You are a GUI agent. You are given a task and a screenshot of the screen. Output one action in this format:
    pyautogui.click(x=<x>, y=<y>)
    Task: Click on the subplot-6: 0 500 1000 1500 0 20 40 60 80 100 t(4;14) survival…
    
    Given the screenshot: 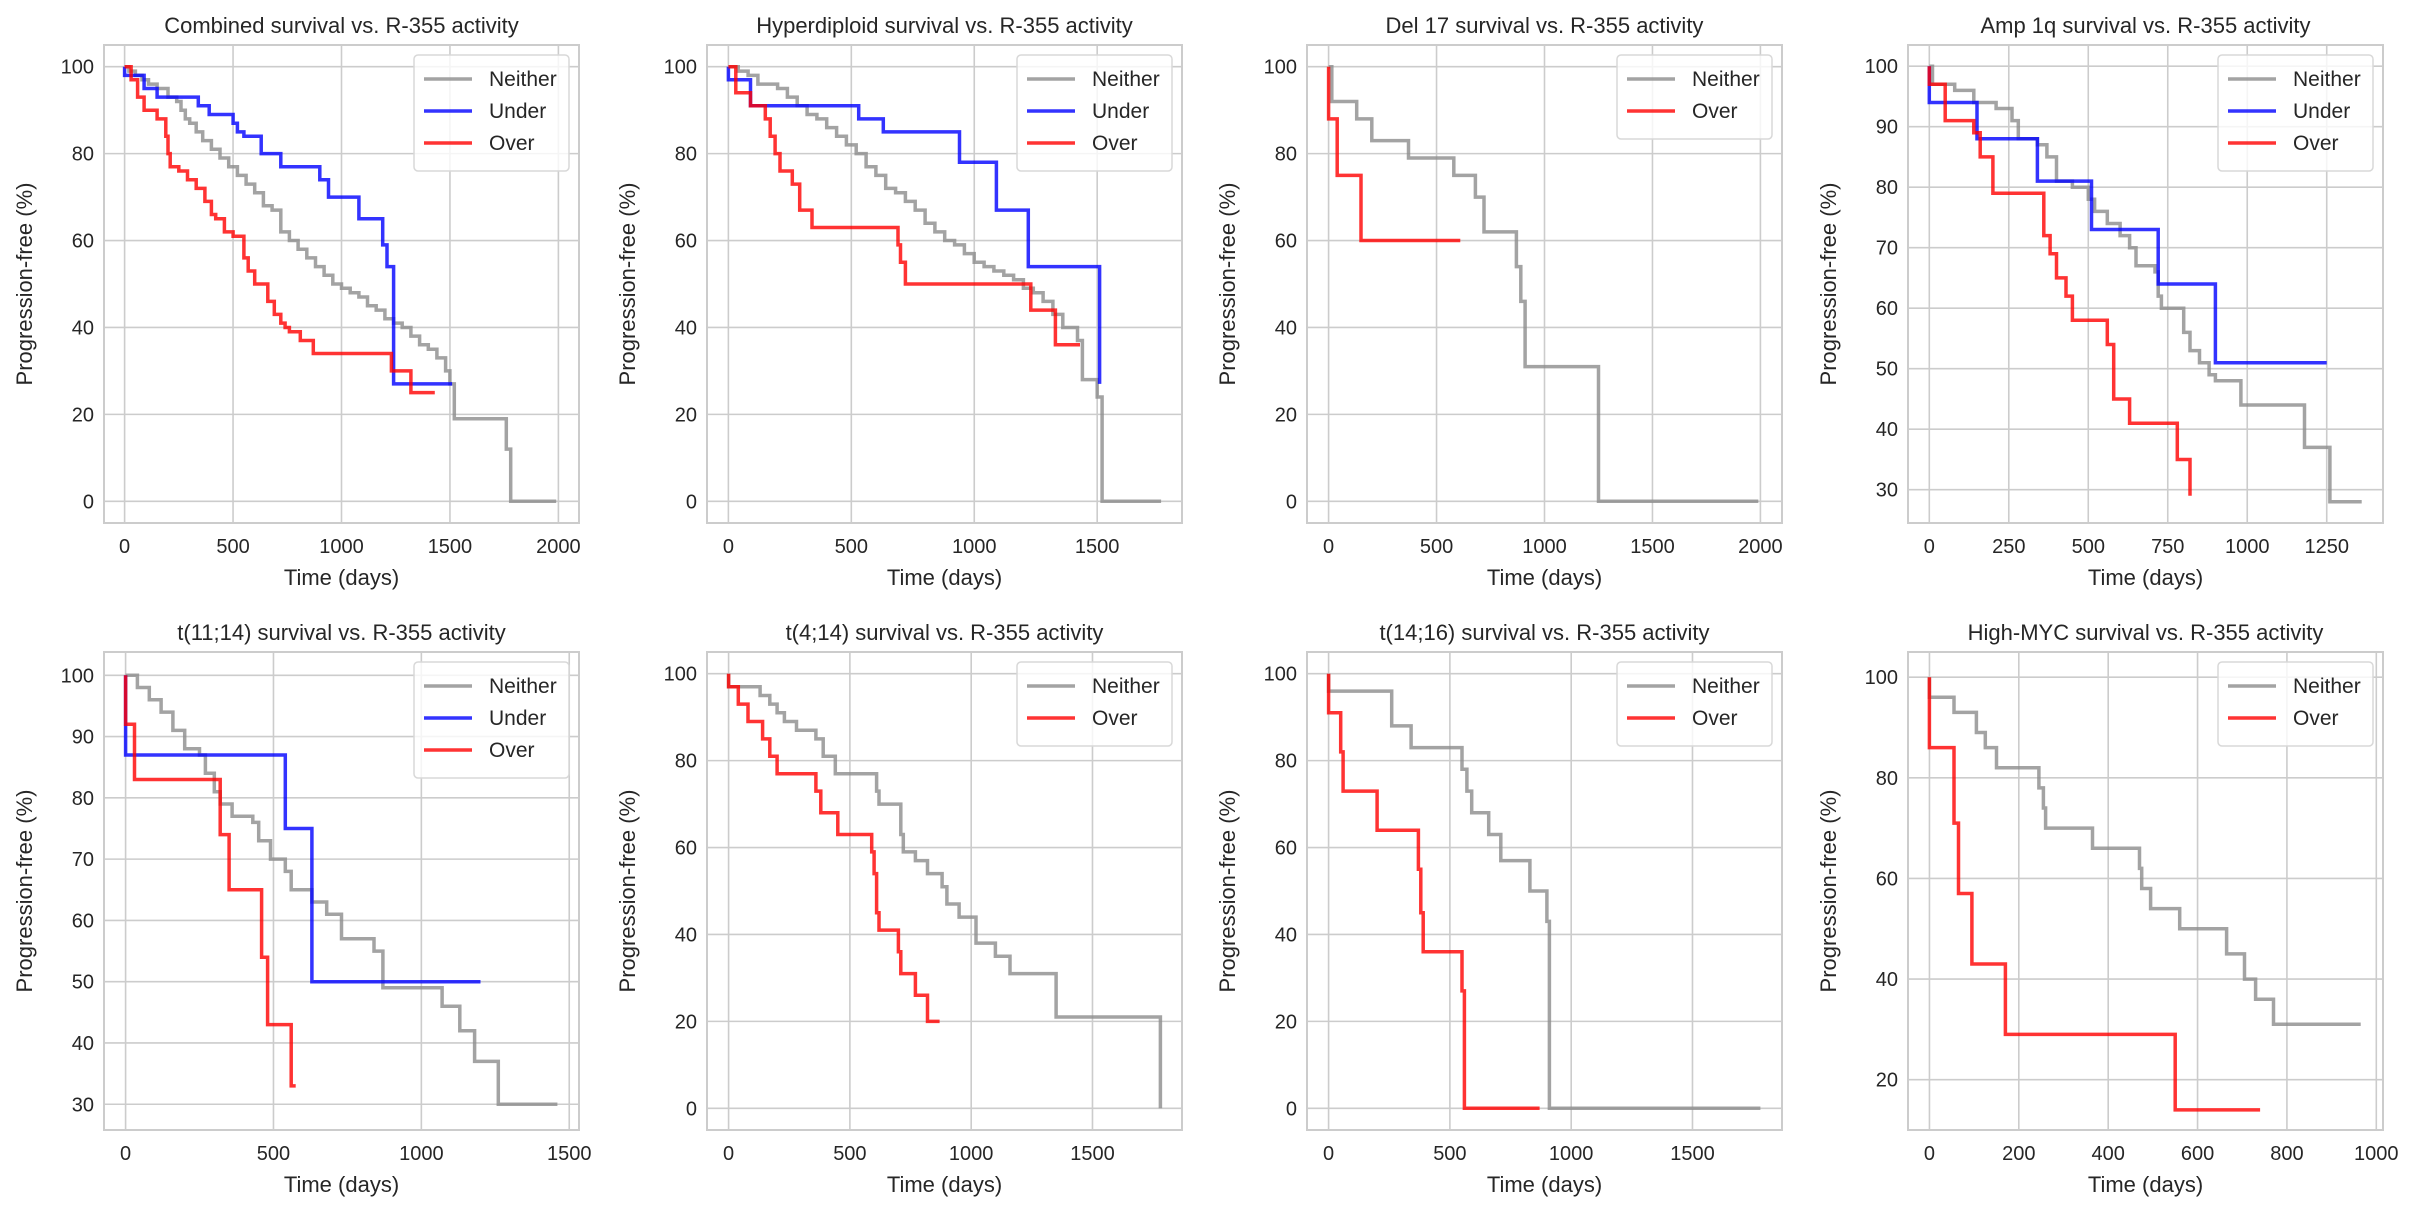 What is the action you would take?
    pyautogui.click(x=899, y=908)
    